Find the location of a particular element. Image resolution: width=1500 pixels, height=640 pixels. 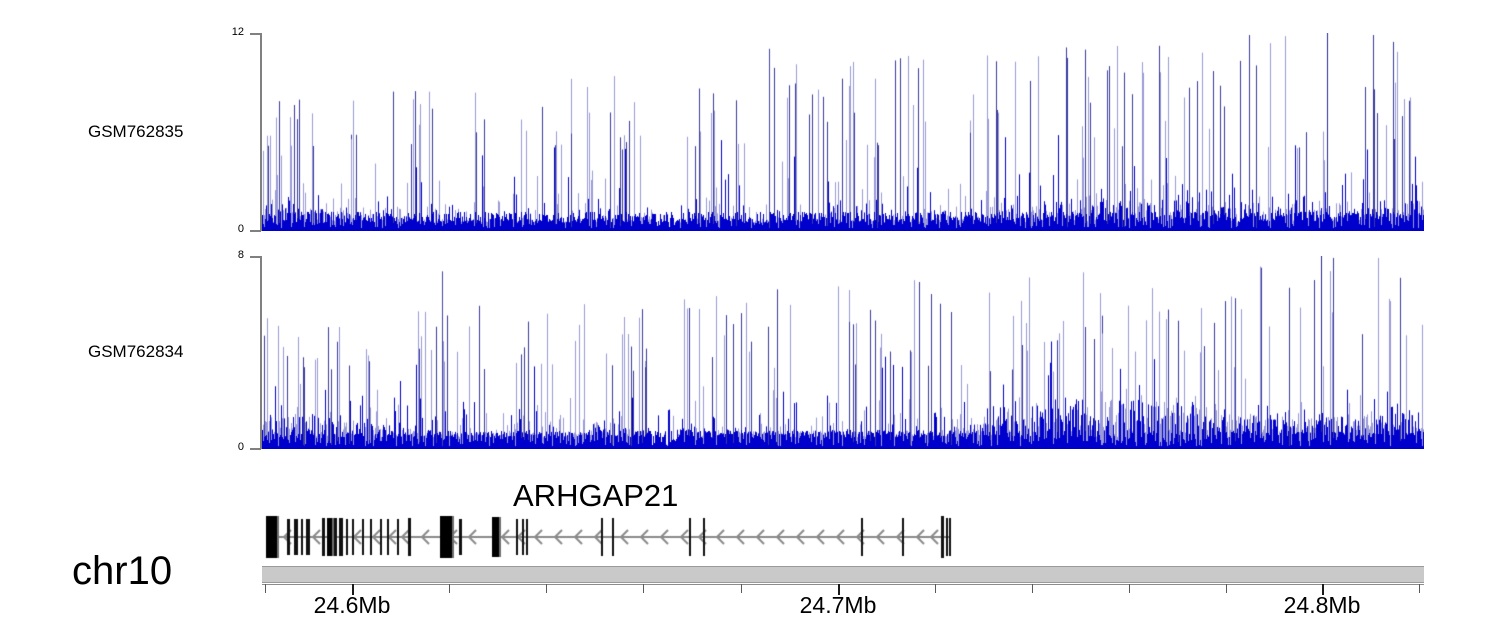

track-label-gsm762834: GSM762834 is located at coordinates (136, 351).